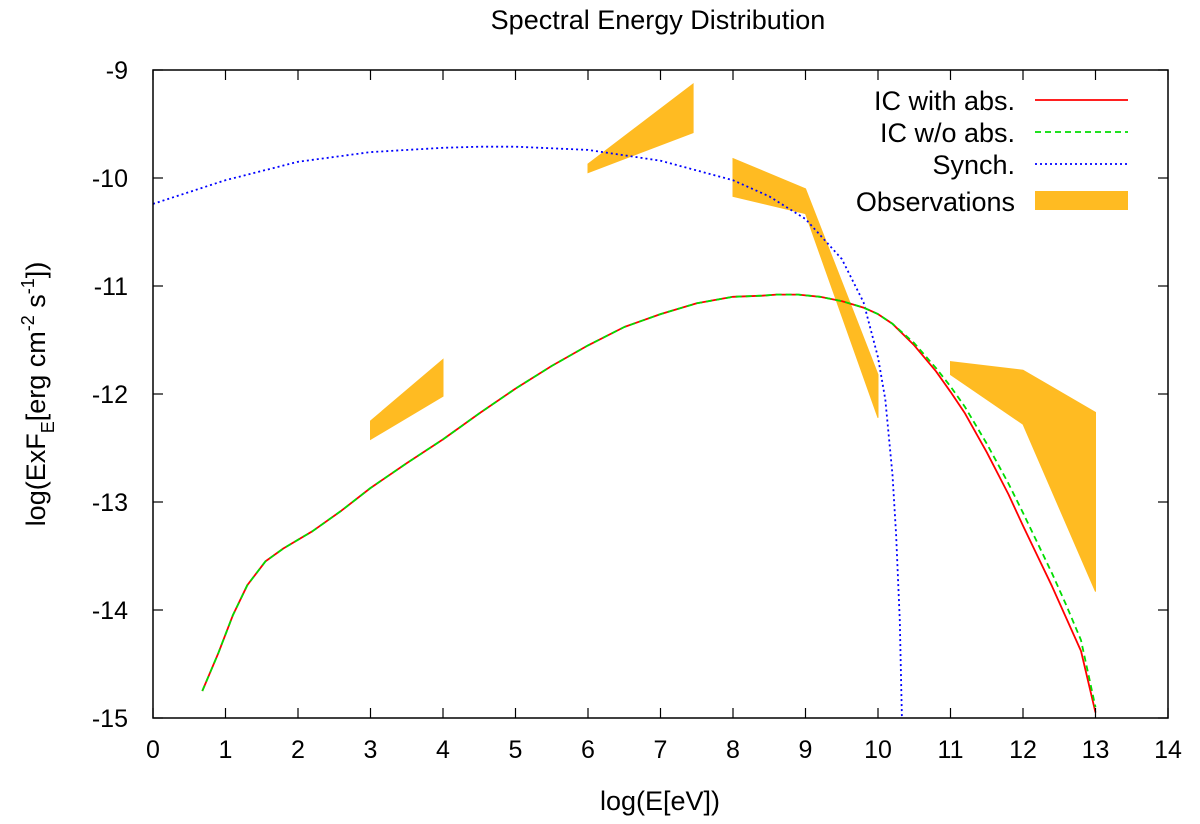 This screenshot has height=824, width=1200. I want to click on y-tick-label: -12, so click(110, 395).